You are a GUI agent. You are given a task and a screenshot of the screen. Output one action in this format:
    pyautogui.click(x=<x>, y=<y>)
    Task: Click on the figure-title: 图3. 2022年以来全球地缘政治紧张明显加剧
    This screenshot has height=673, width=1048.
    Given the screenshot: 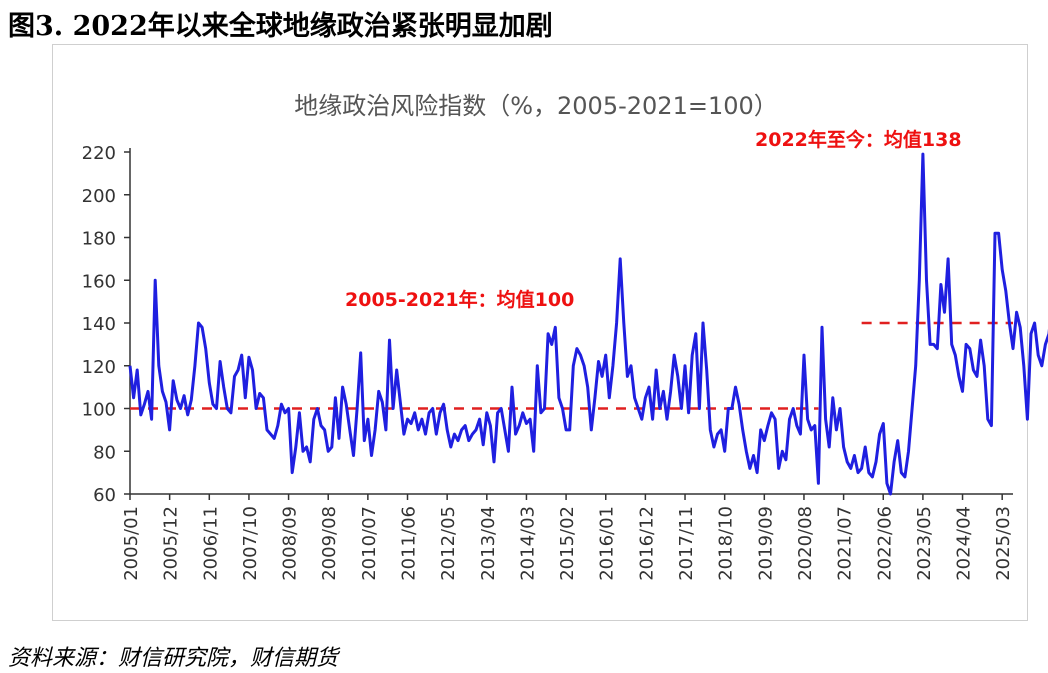 What is the action you would take?
    pyautogui.click(x=280, y=26)
    